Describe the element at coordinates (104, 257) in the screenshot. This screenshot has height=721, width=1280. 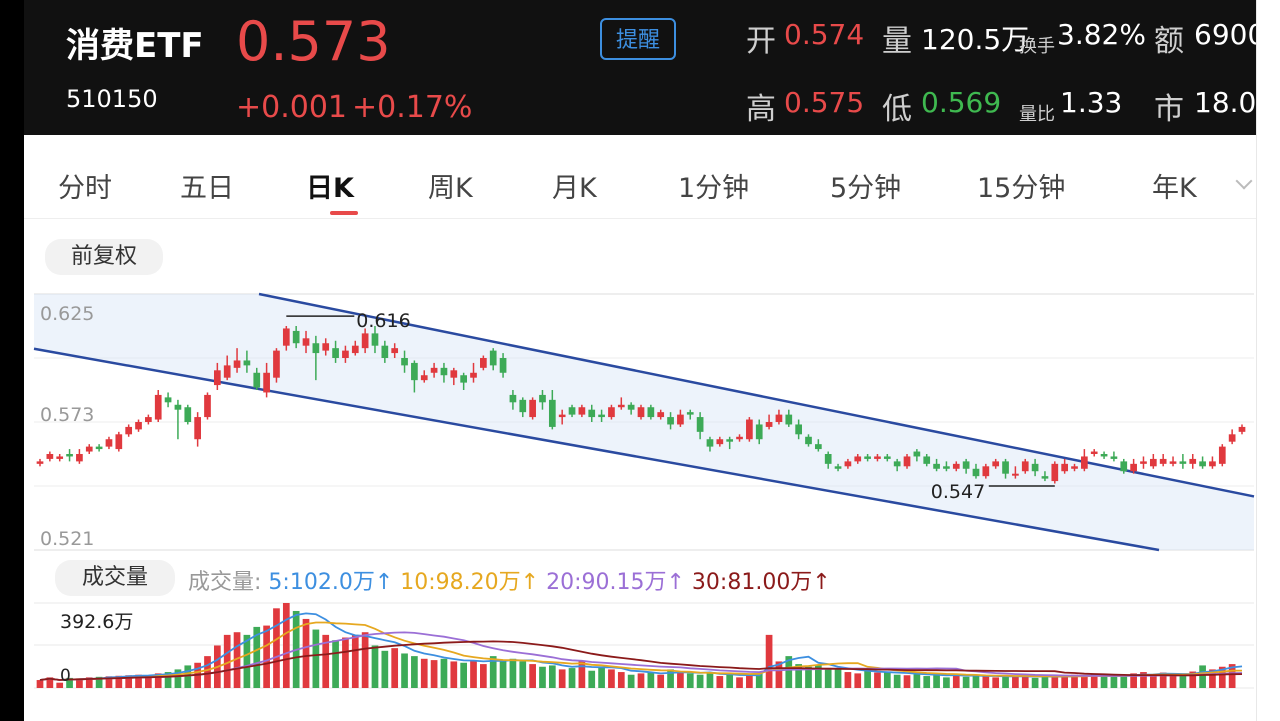
I see `adjust-selector: 前复权` at that location.